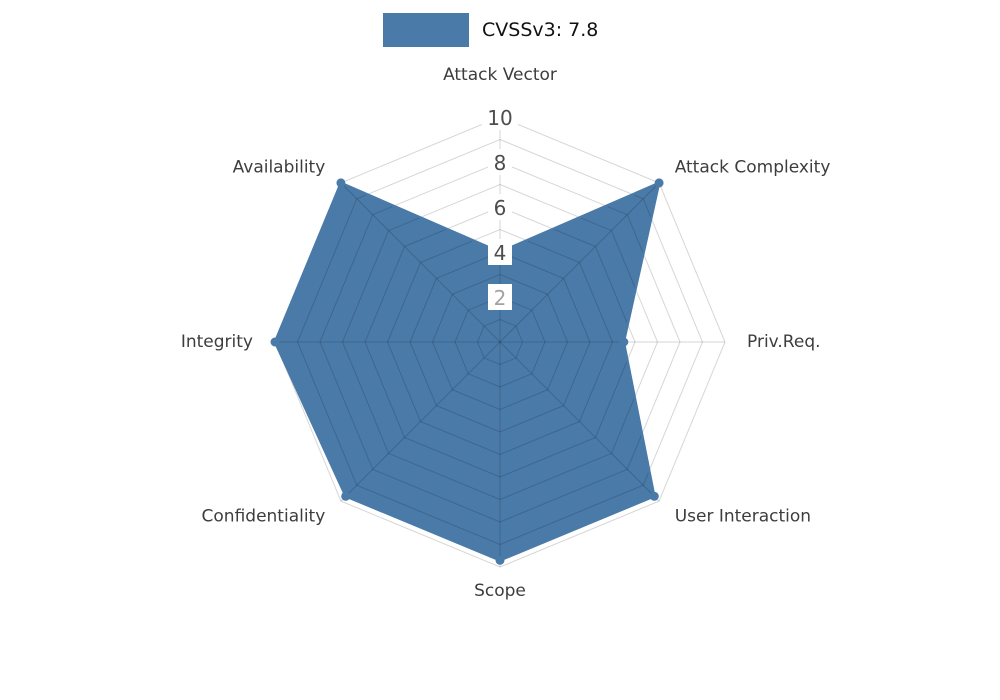 The height and width of the screenshot is (700, 1000). Describe the element at coordinates (279, 167) in the screenshot. I see `axis-label: Availability` at that location.